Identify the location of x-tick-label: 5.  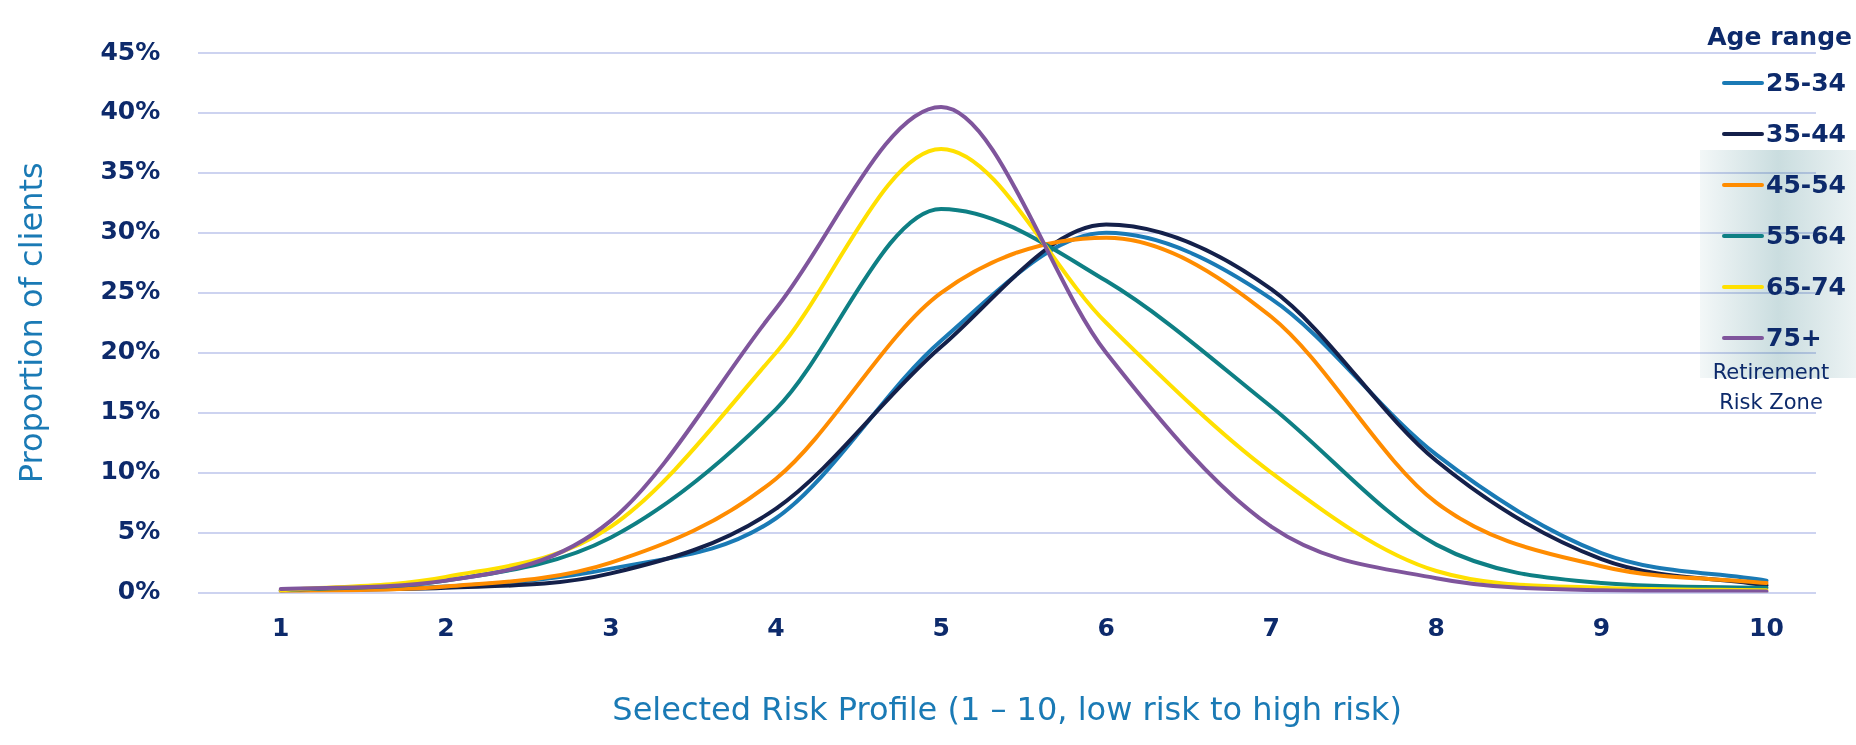
(941, 628).